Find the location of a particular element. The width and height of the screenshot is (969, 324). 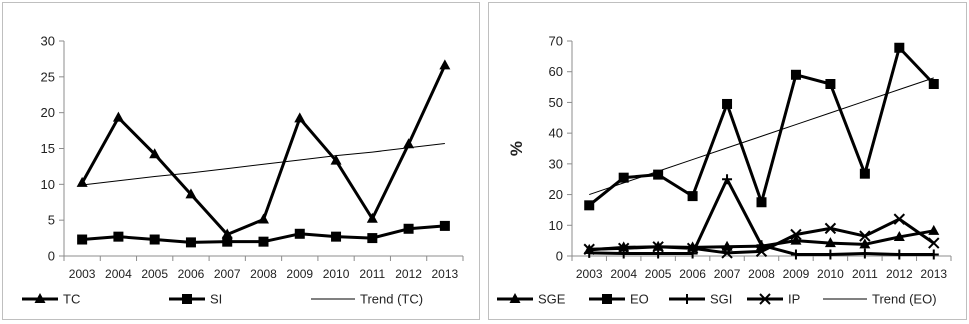

series-ip is located at coordinates (761, 236).